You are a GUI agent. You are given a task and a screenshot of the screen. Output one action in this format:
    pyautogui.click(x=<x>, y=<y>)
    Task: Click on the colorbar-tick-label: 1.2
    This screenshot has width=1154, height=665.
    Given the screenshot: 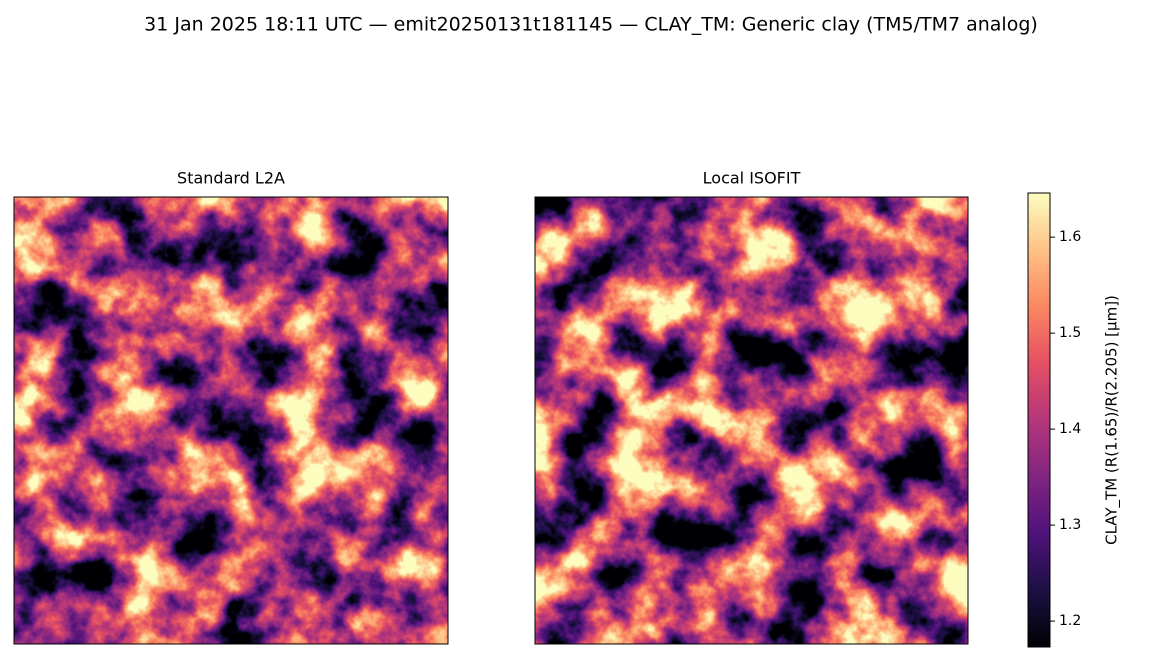 What is the action you would take?
    pyautogui.click(x=1070, y=621)
    